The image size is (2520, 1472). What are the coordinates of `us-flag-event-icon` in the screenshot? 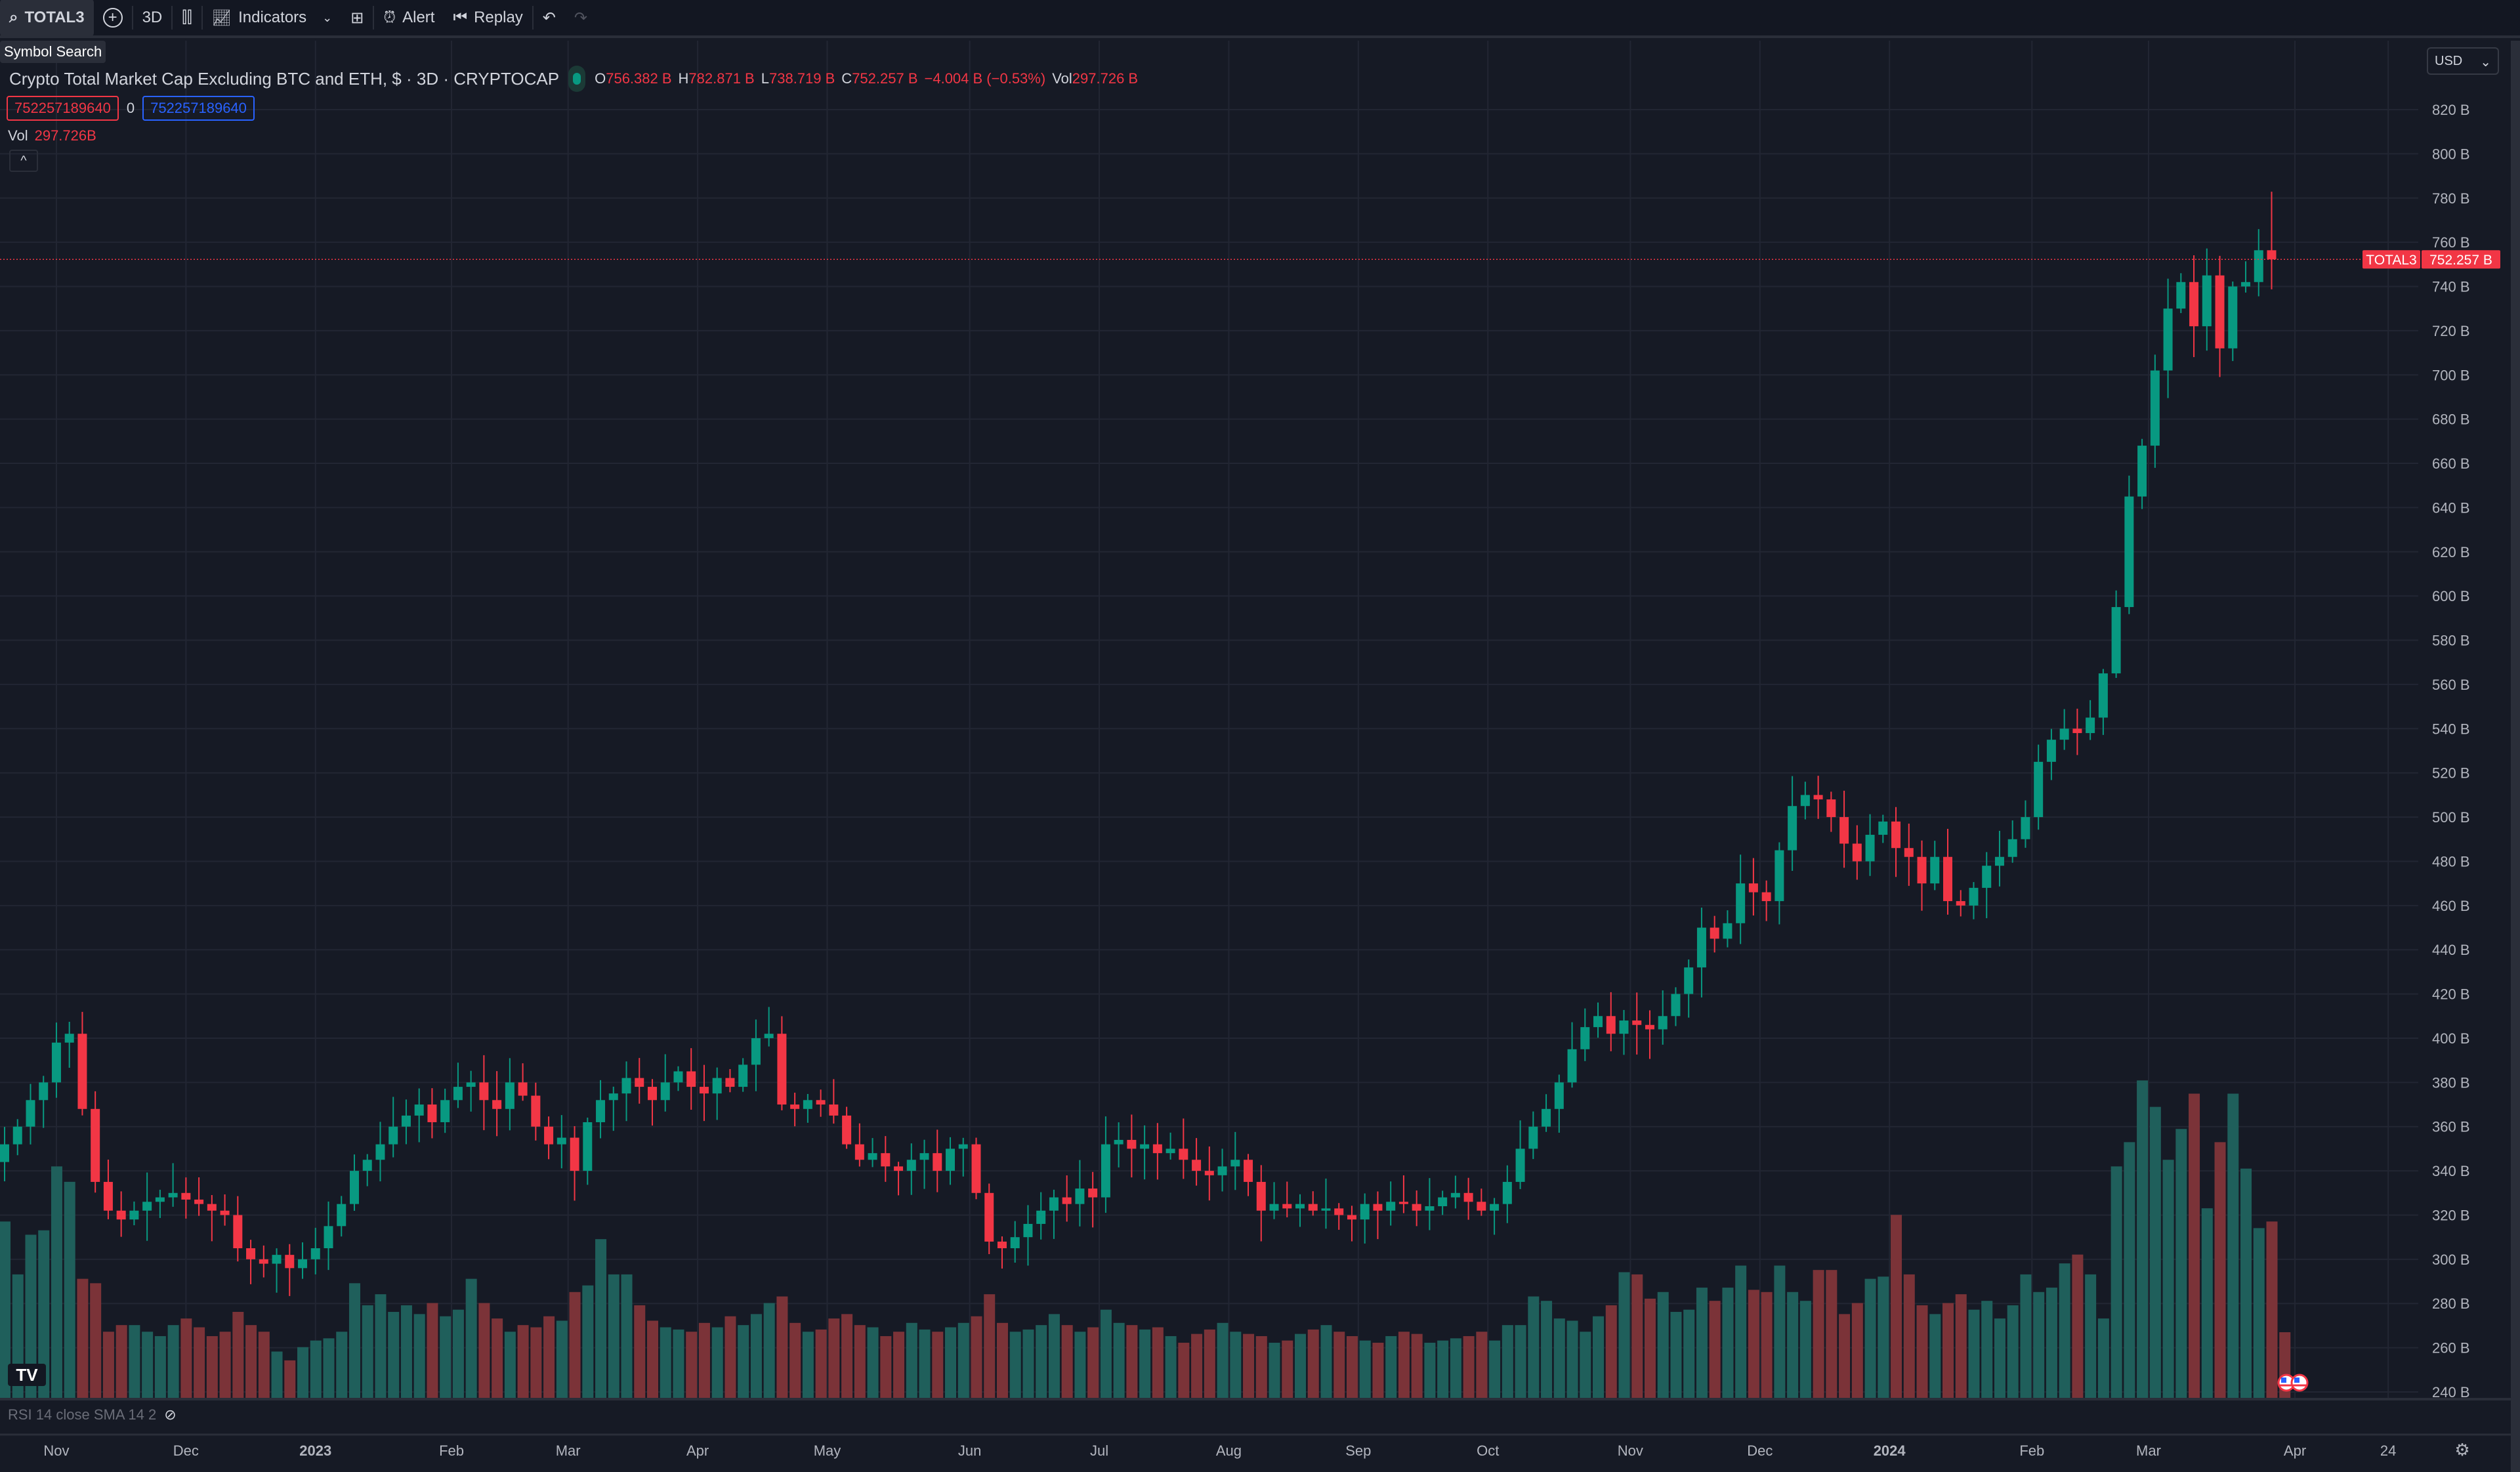 It's located at (2299, 1383).